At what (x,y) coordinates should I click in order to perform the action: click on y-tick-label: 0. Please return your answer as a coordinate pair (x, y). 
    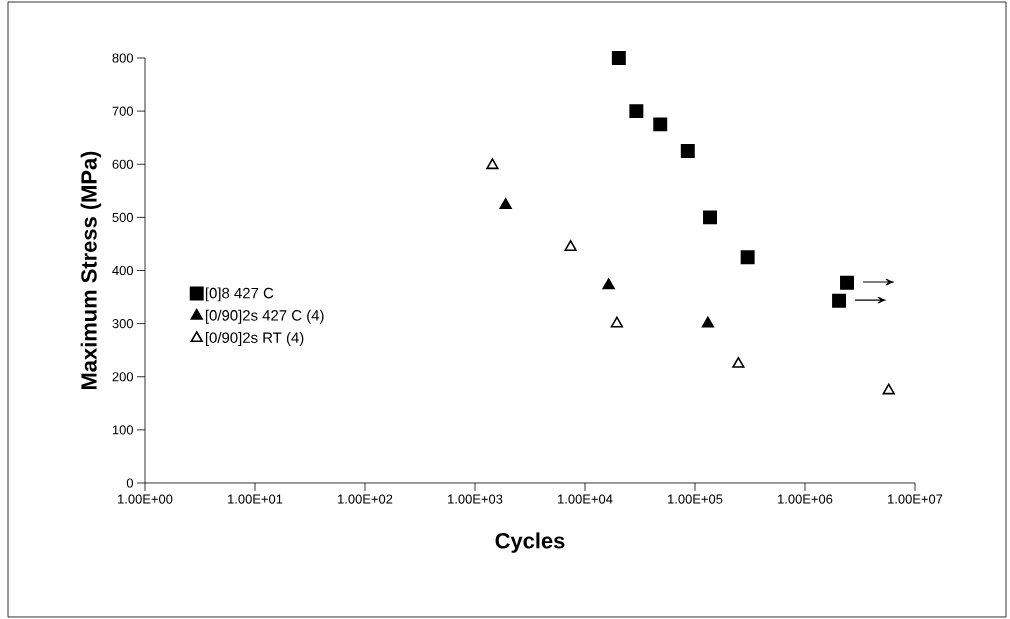
    Looking at the image, I should click on (130, 483).